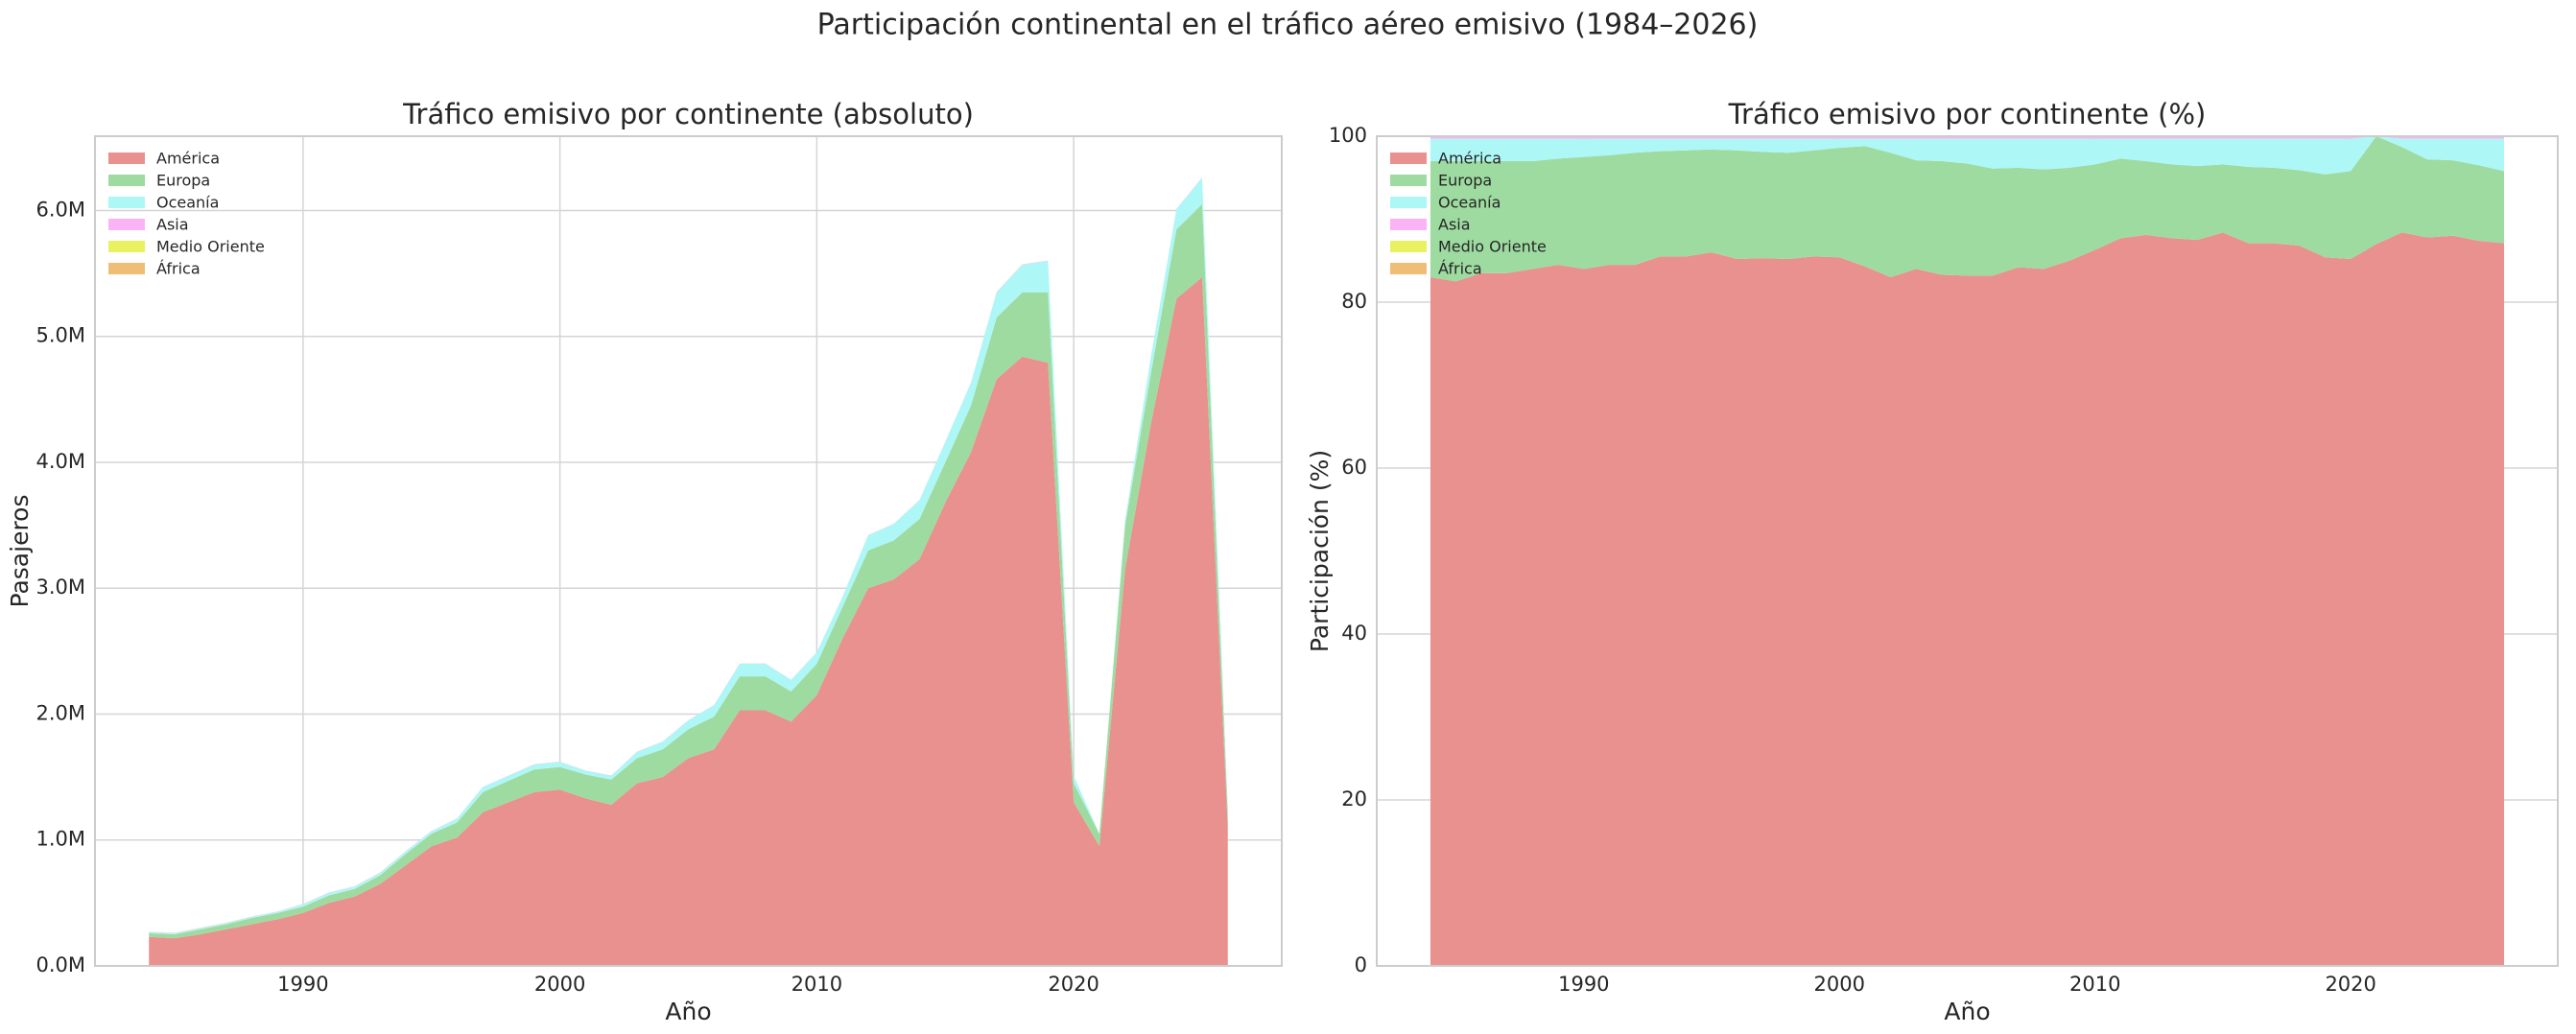  I want to click on y-axis-label: Participación (%), so click(1320, 551).